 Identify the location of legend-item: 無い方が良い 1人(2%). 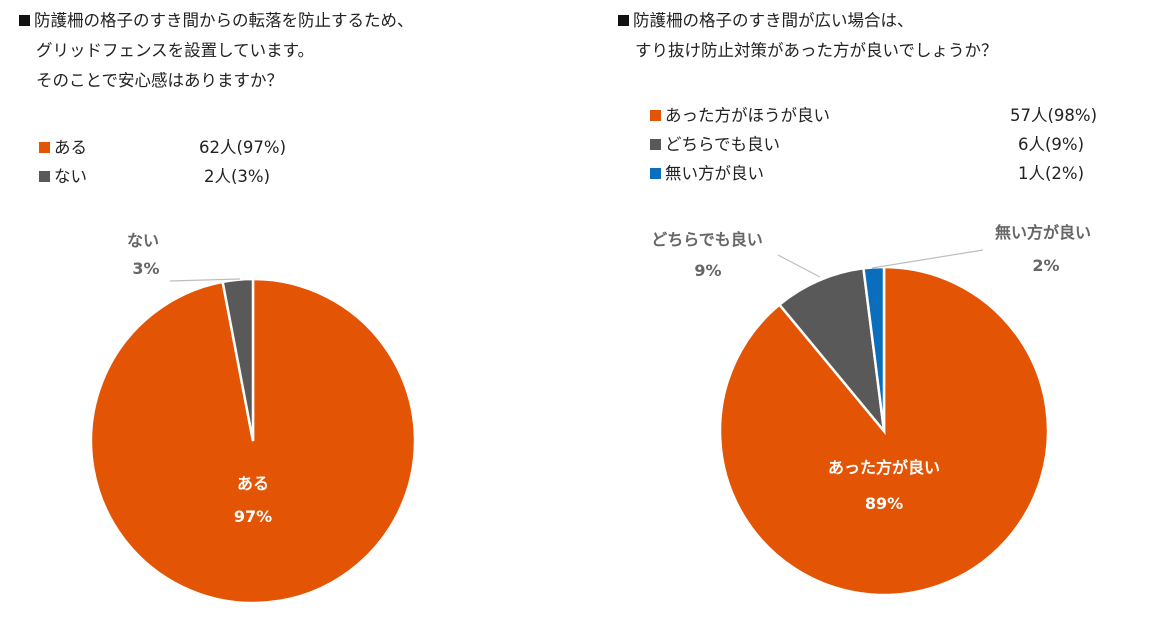
(890, 173).